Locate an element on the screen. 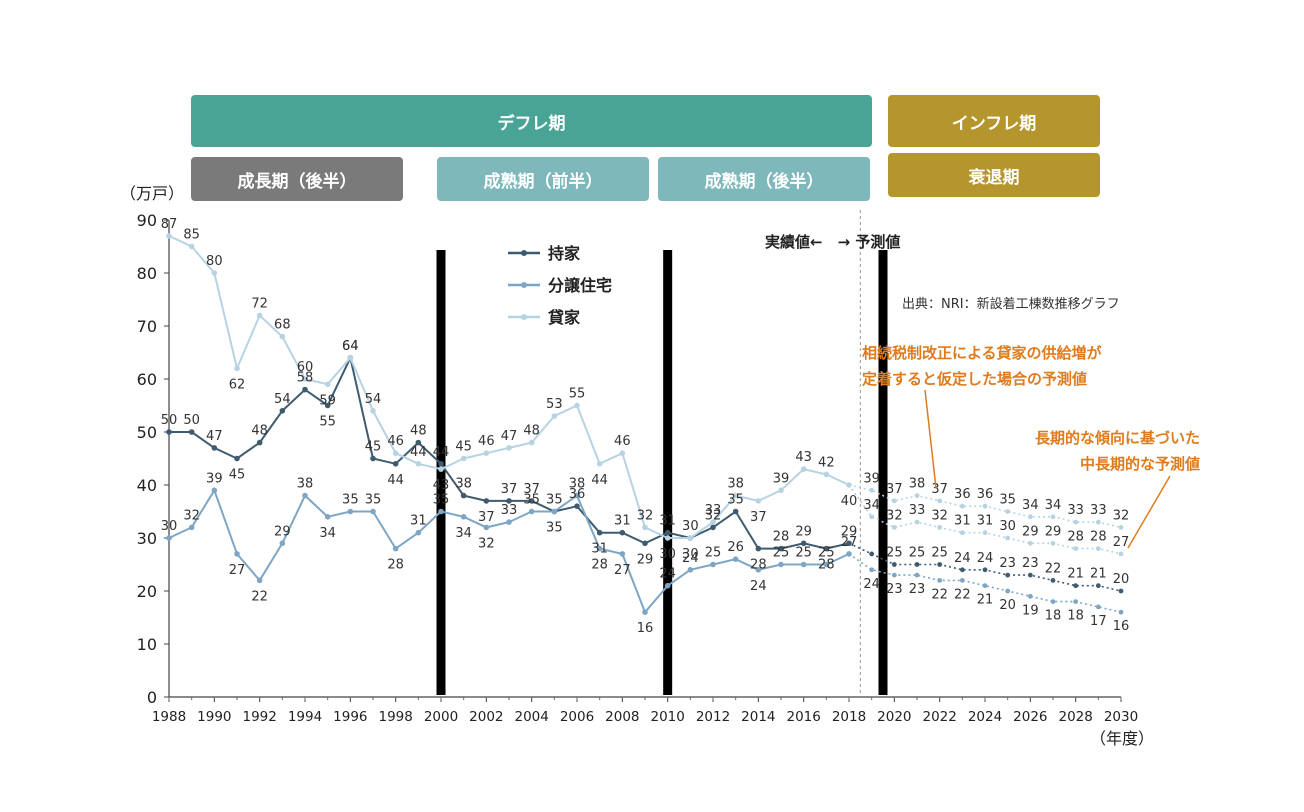 Image resolution: width=1304 pixels, height=812 pixels. annotation-trend-leader is located at coordinates (1149, 512).